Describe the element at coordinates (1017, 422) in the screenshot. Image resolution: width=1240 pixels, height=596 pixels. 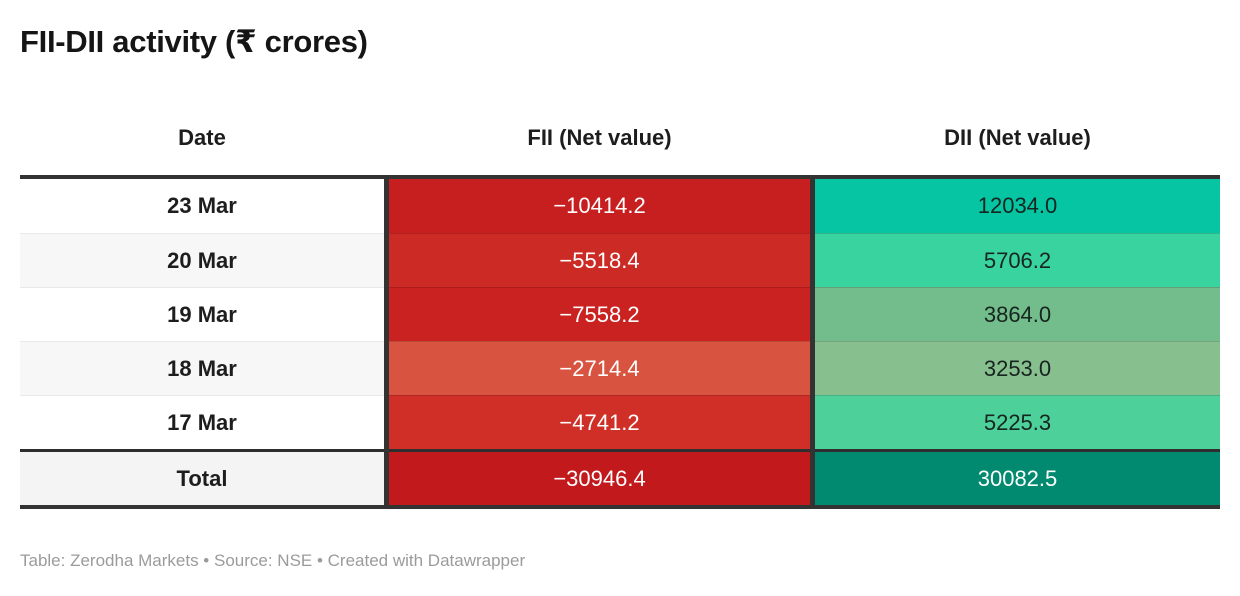
I see `dii-cell-17-mar: 5225.3` at that location.